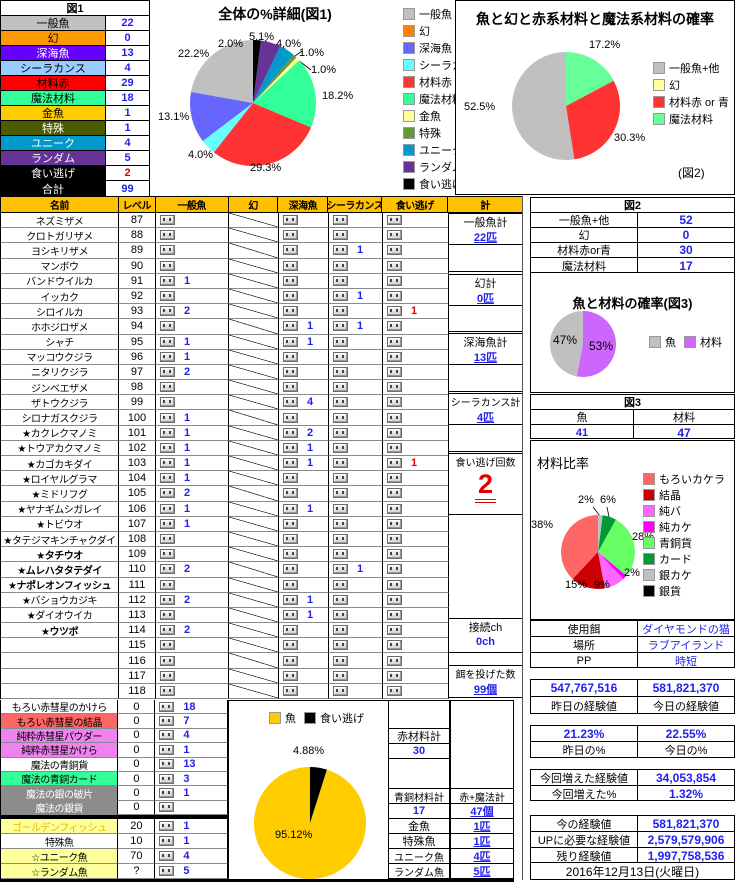 The image size is (735, 887). What do you see at coordinates (419, 811) in the screenshot?
I see `bronze-material-value: 17` at bounding box center [419, 811].